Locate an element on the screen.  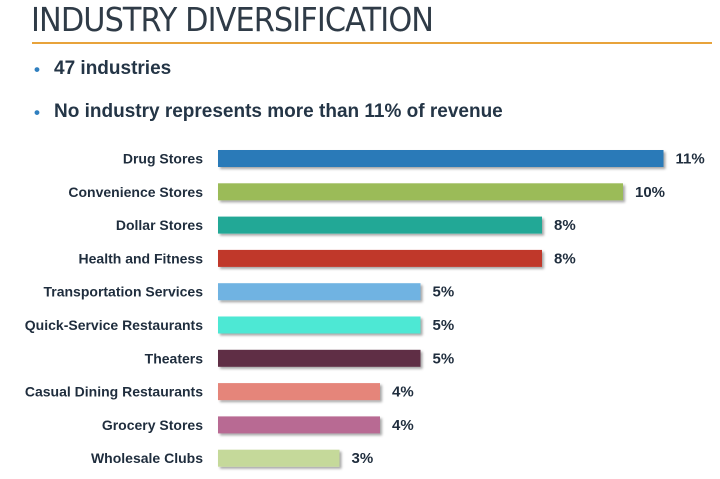
bar-theaters is located at coordinates (319, 358).